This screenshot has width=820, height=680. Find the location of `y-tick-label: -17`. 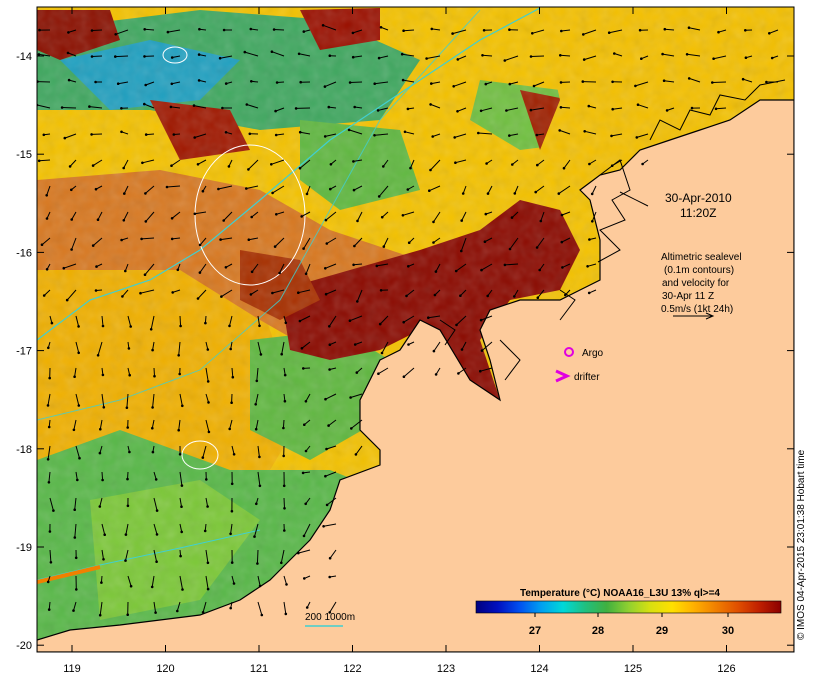

y-tick-label: -17 is located at coordinates (24, 352).